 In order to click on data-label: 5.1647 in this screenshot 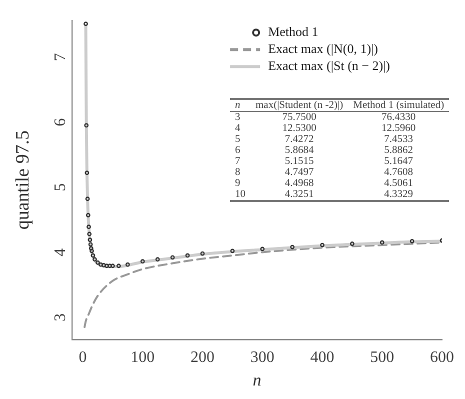, I will do `click(398, 161)`.